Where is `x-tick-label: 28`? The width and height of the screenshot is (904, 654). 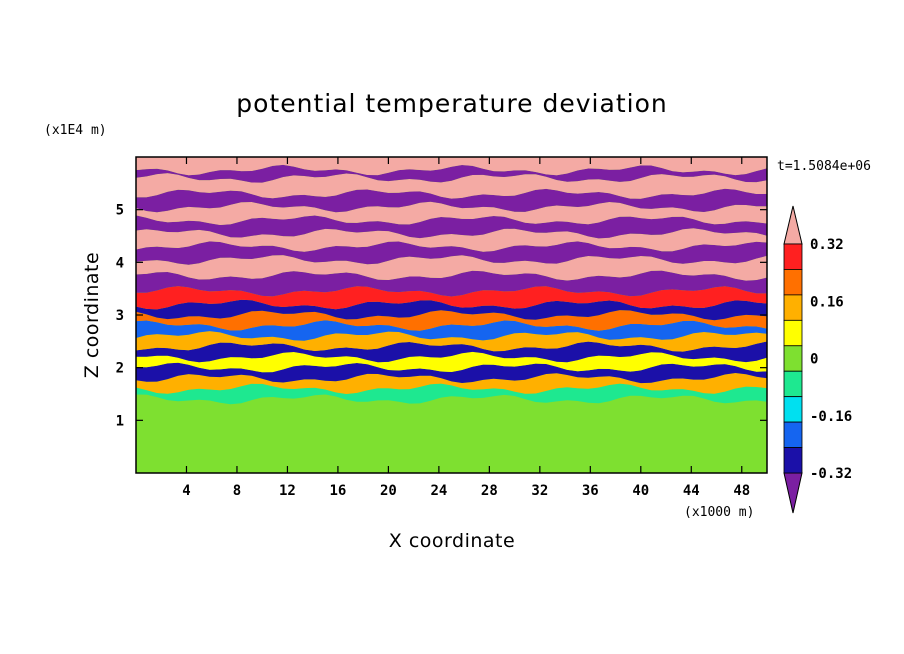 x-tick-label: 28 is located at coordinates (489, 491).